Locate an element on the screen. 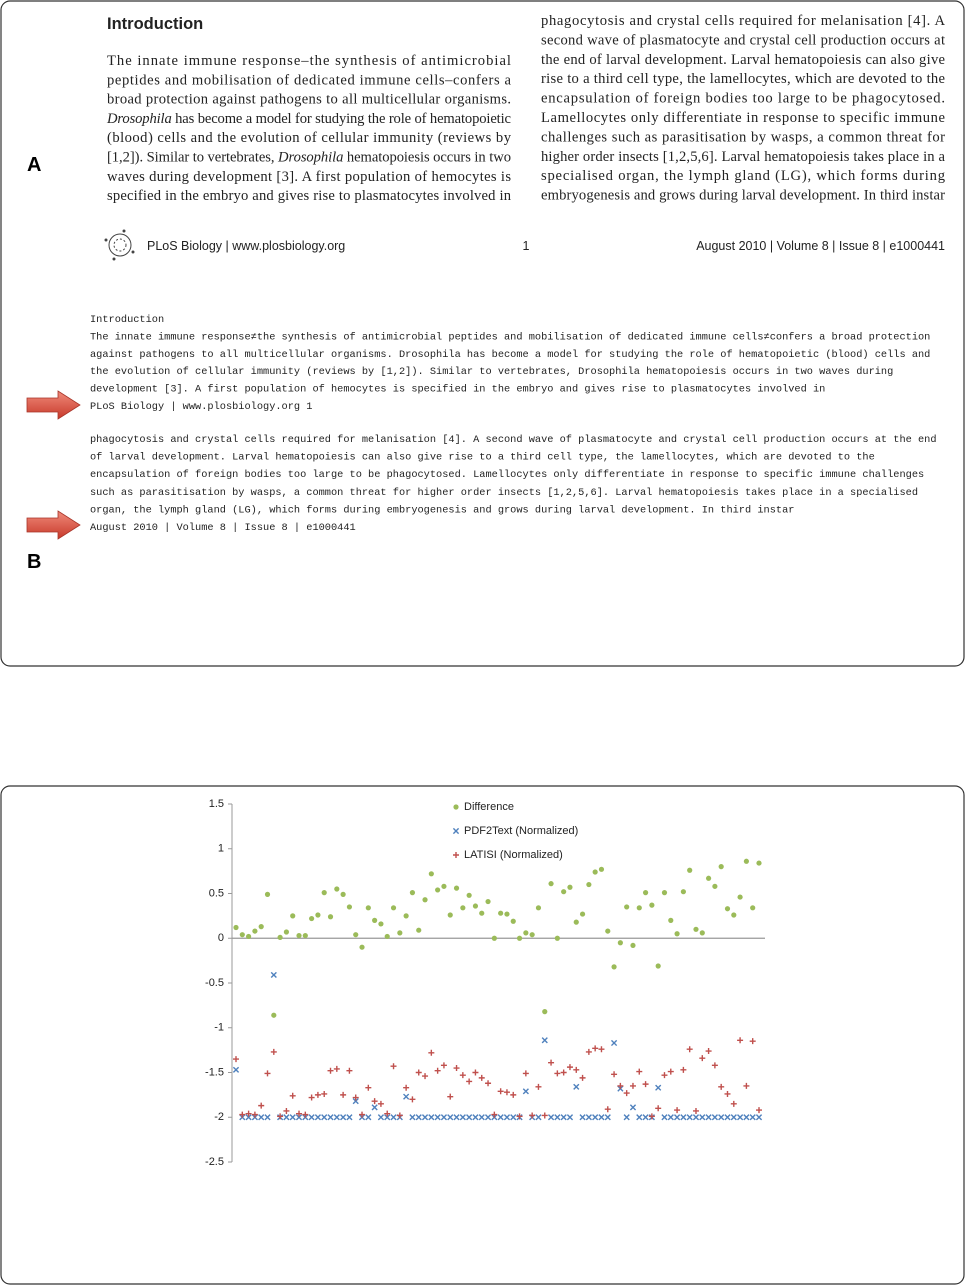 The height and width of the screenshot is (1286, 965). arrow is located at coordinates (53, 405).